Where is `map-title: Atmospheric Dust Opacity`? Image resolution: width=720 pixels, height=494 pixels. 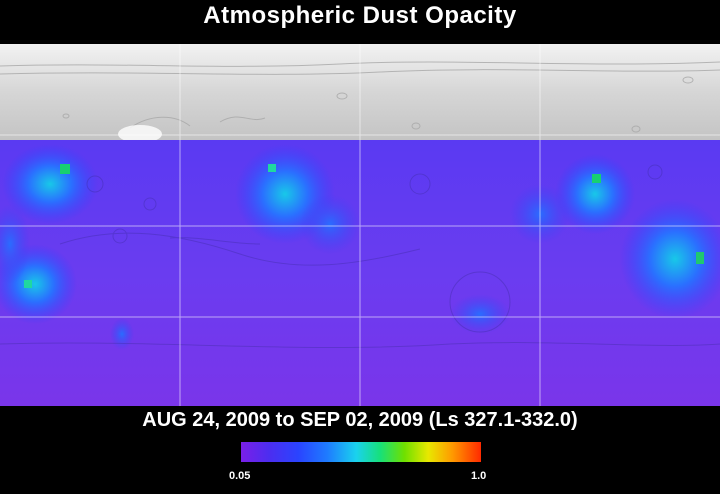 map-title: Atmospheric Dust Opacity is located at coordinates (360, 15).